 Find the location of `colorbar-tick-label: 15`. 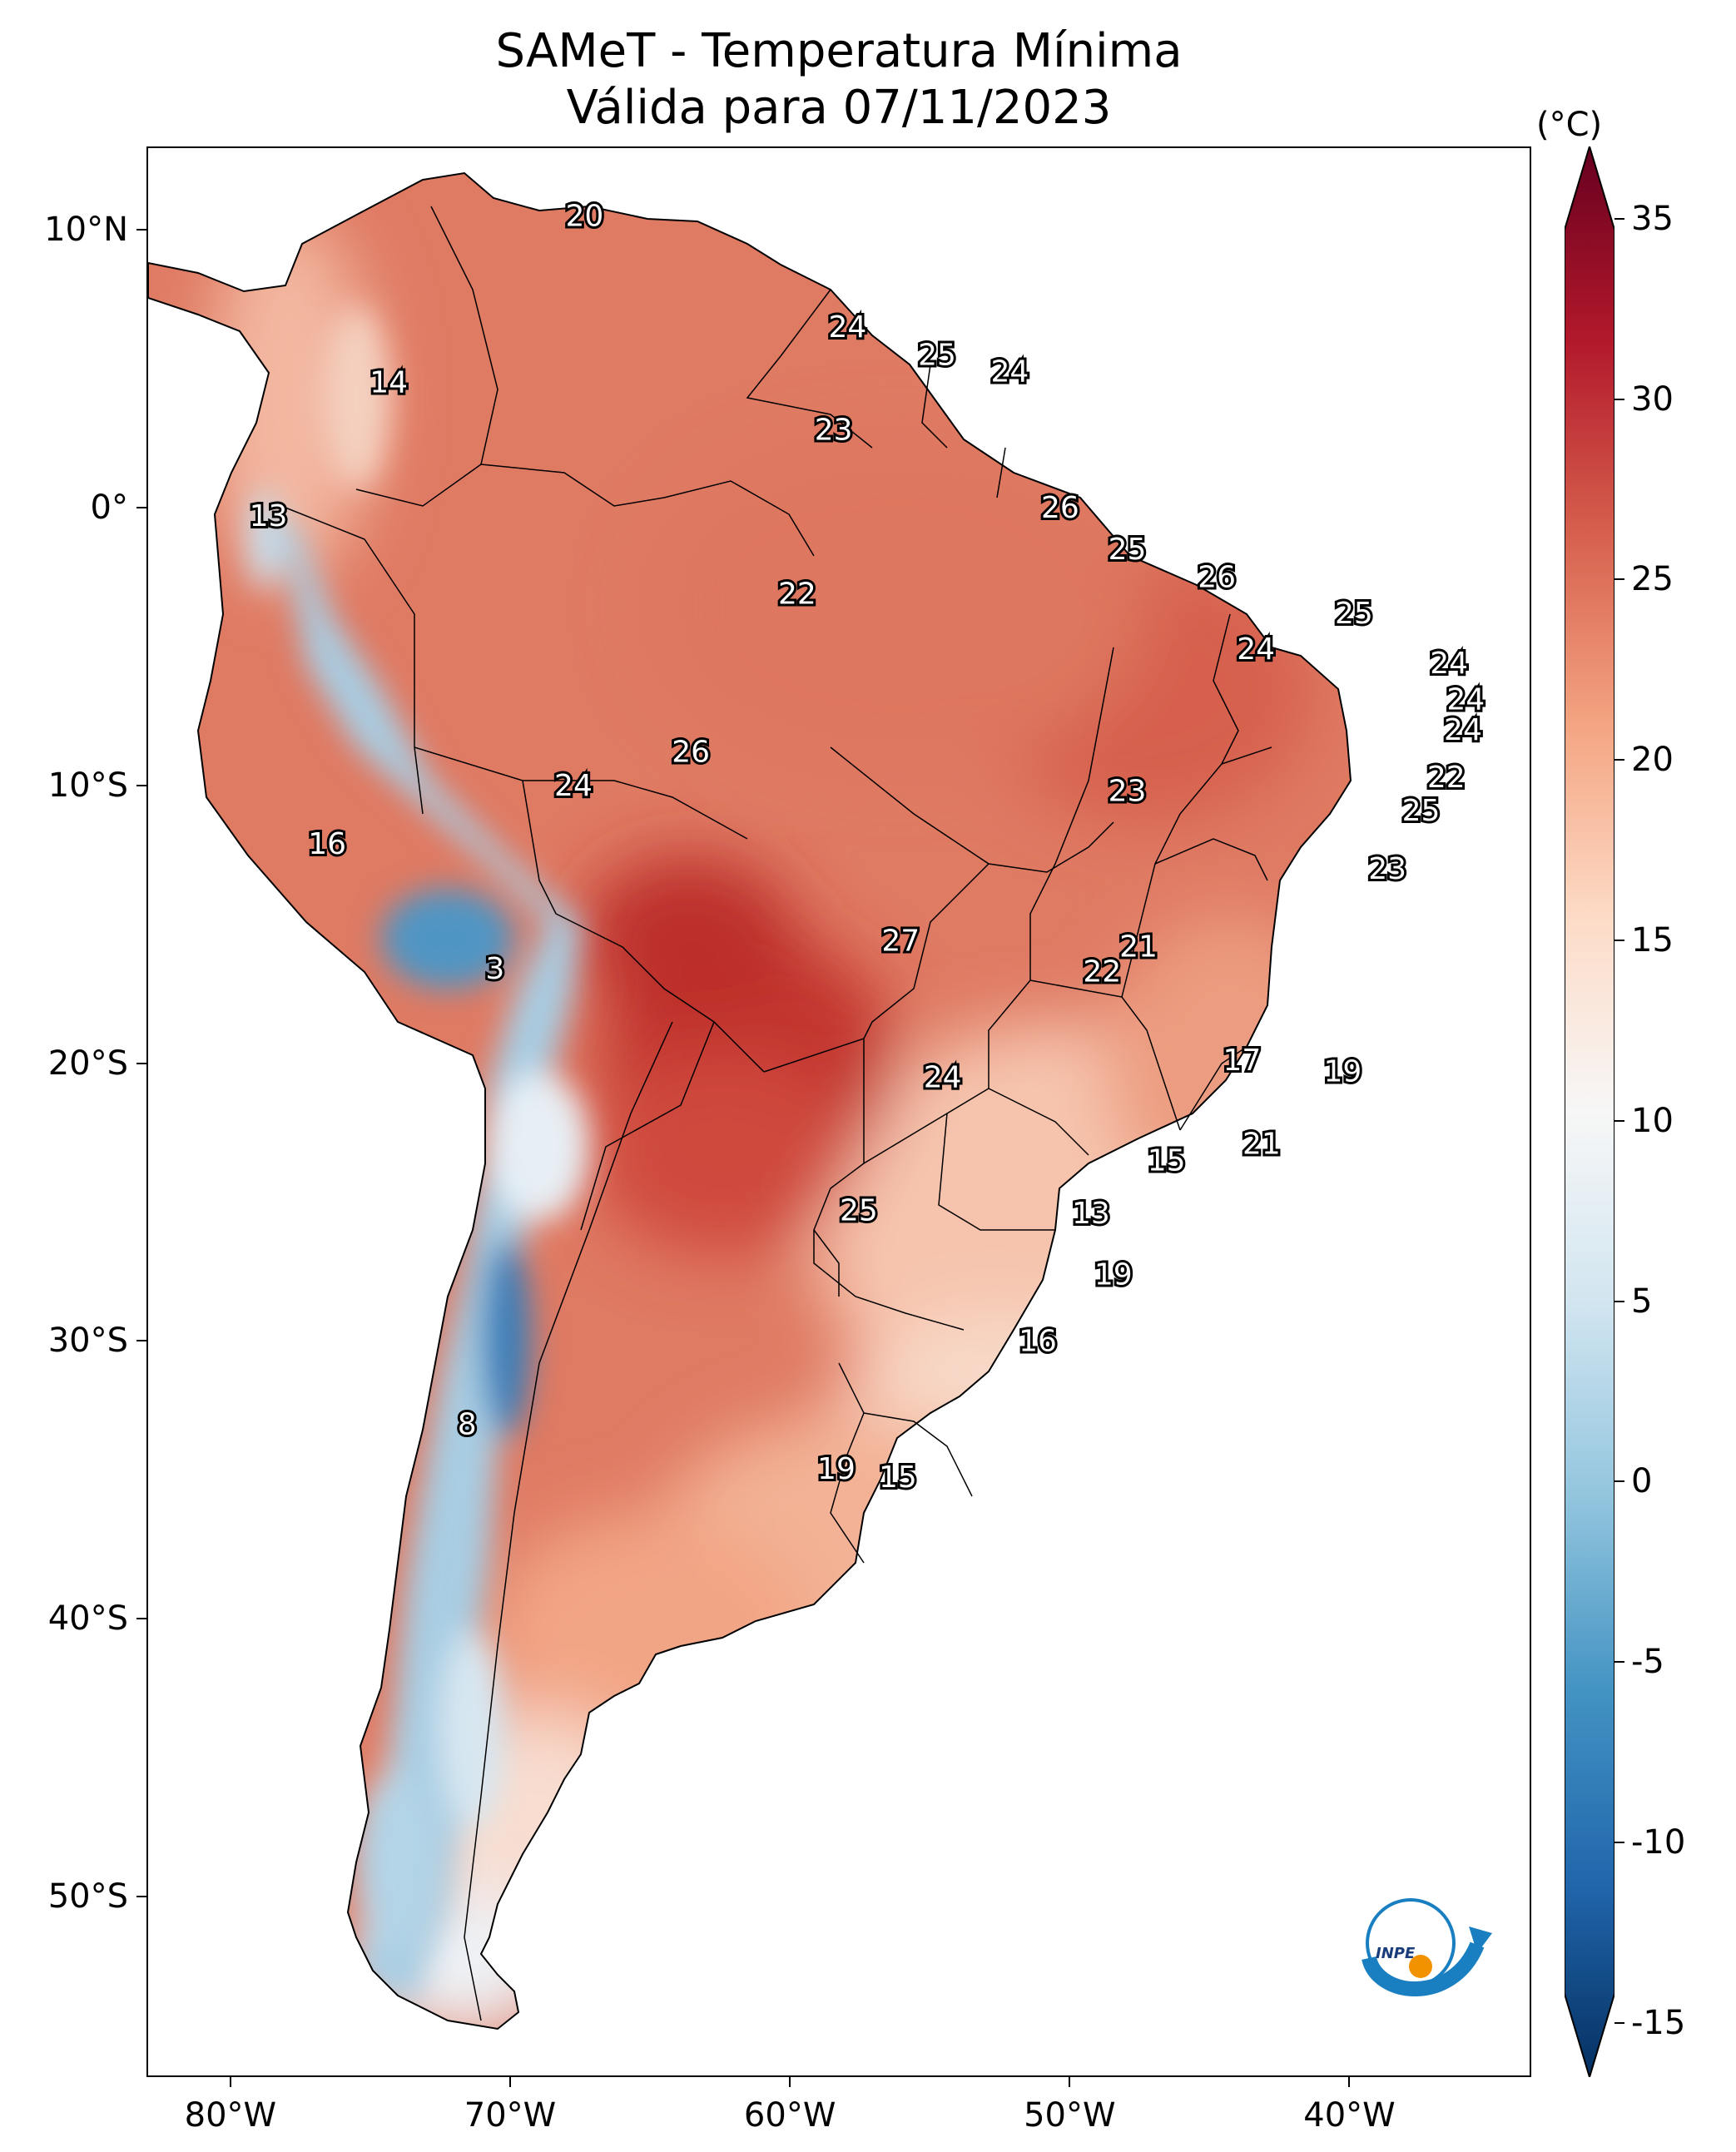

colorbar-tick-label: 15 is located at coordinates (1652, 940).